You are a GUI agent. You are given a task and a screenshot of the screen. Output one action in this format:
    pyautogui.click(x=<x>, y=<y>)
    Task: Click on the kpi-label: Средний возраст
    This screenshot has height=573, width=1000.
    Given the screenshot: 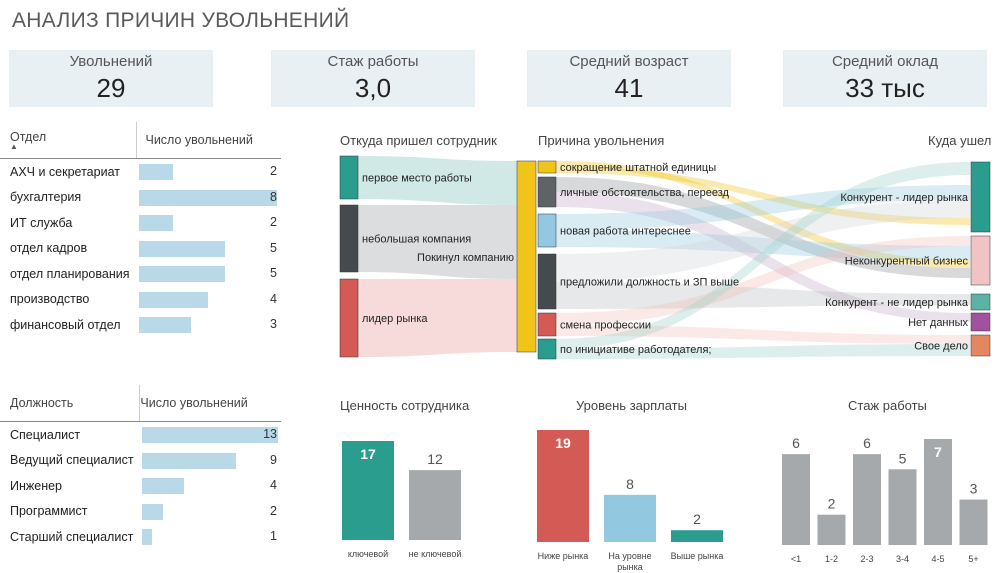 What is the action you would take?
    pyautogui.click(x=629, y=61)
    